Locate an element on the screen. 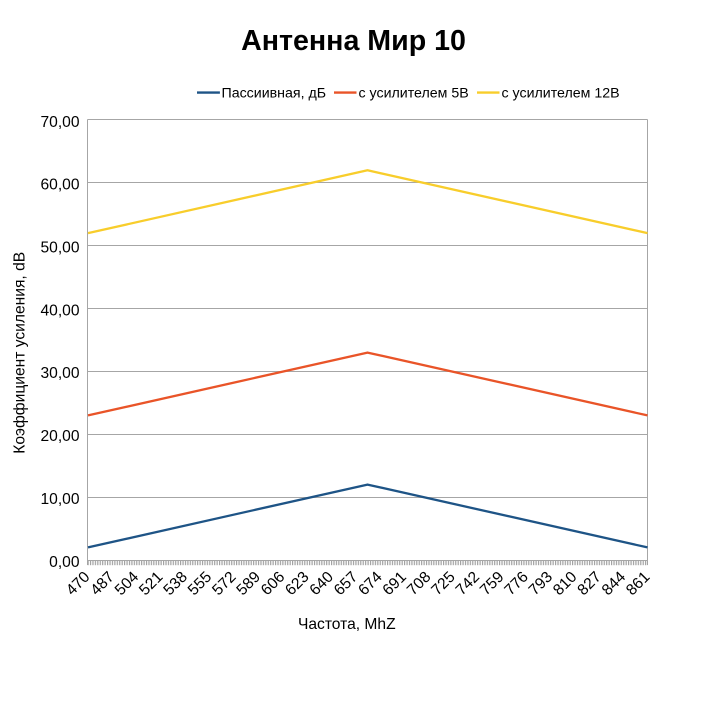  svg-text: Коэффициент усиления, dB is located at coordinates (20, 353).